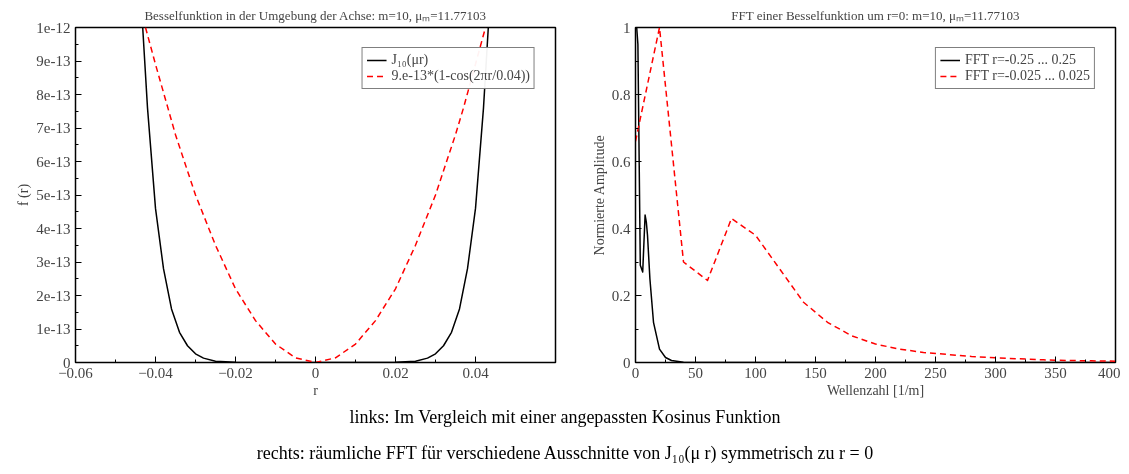  What do you see at coordinates (1027, 76) in the screenshot?
I see `legend-label: FFT r=-0.025 ... 0.025` at bounding box center [1027, 76].